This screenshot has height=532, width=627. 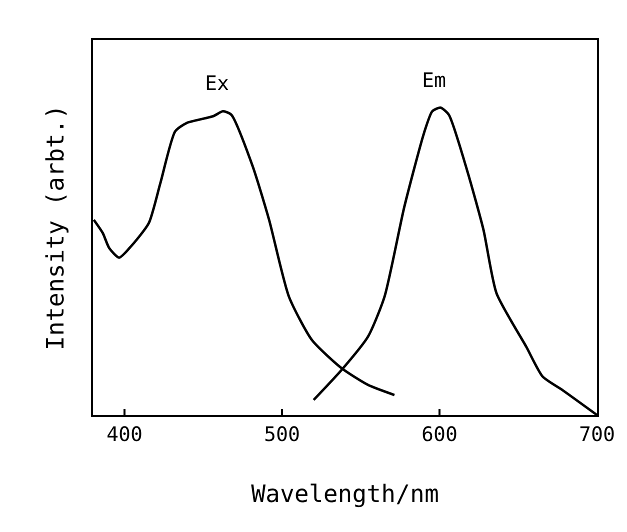 I want to click on x-tick-label: 400, so click(x=124, y=434).